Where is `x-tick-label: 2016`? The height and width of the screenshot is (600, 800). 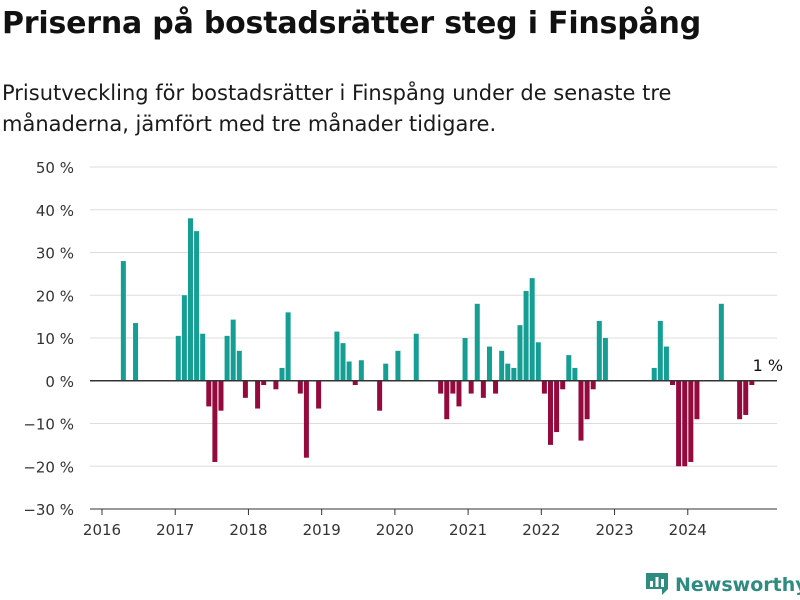 x-tick-label: 2016 is located at coordinates (102, 530).